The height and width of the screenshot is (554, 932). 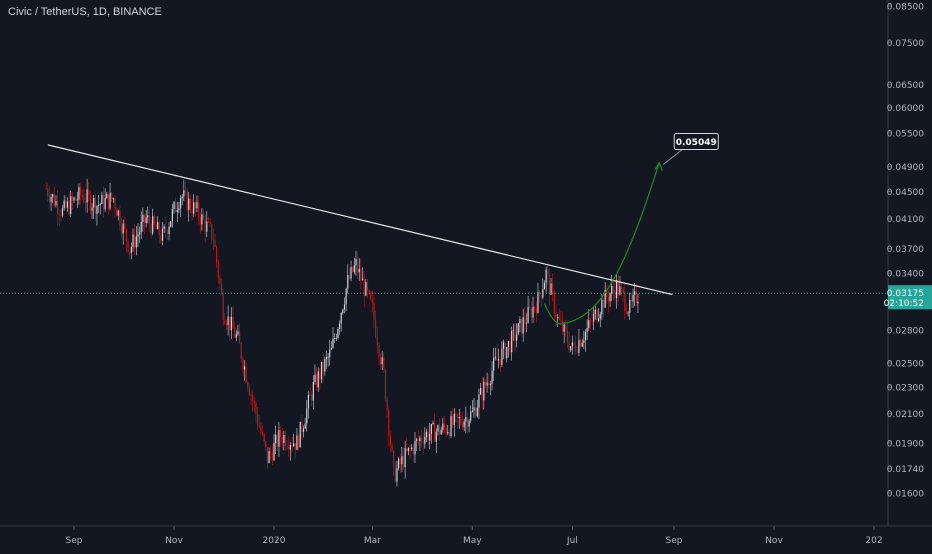 What do you see at coordinates (696, 142) in the screenshot?
I see `target-callout-box` at bounding box center [696, 142].